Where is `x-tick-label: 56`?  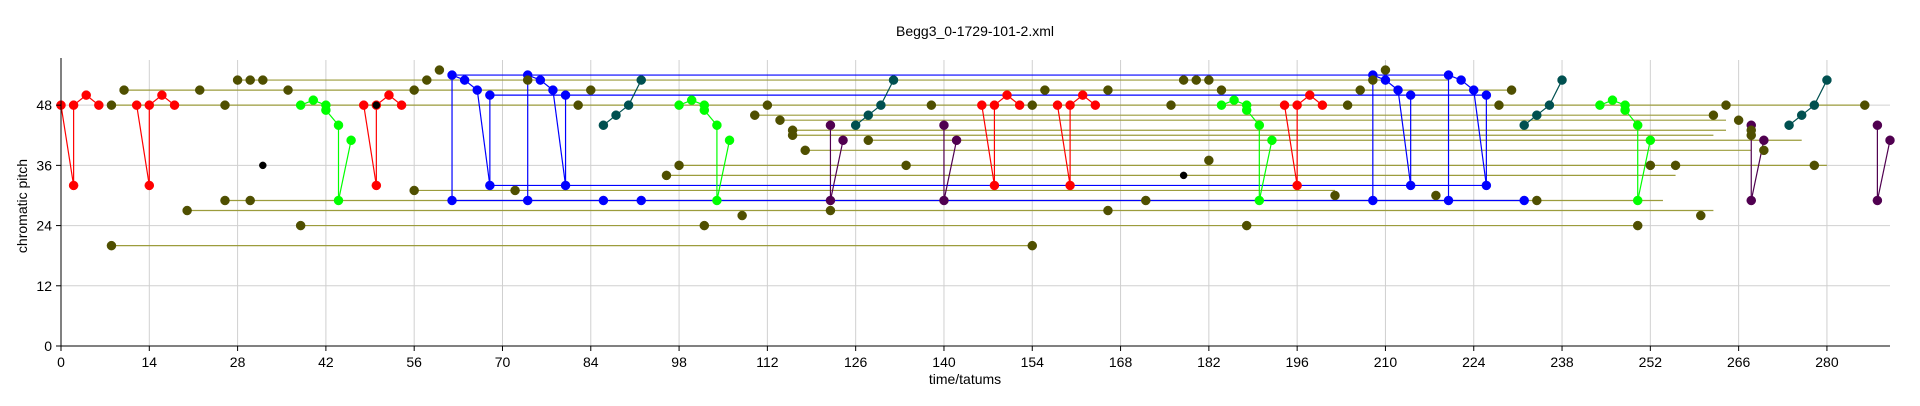
x-tick-label: 56 is located at coordinates (414, 362).